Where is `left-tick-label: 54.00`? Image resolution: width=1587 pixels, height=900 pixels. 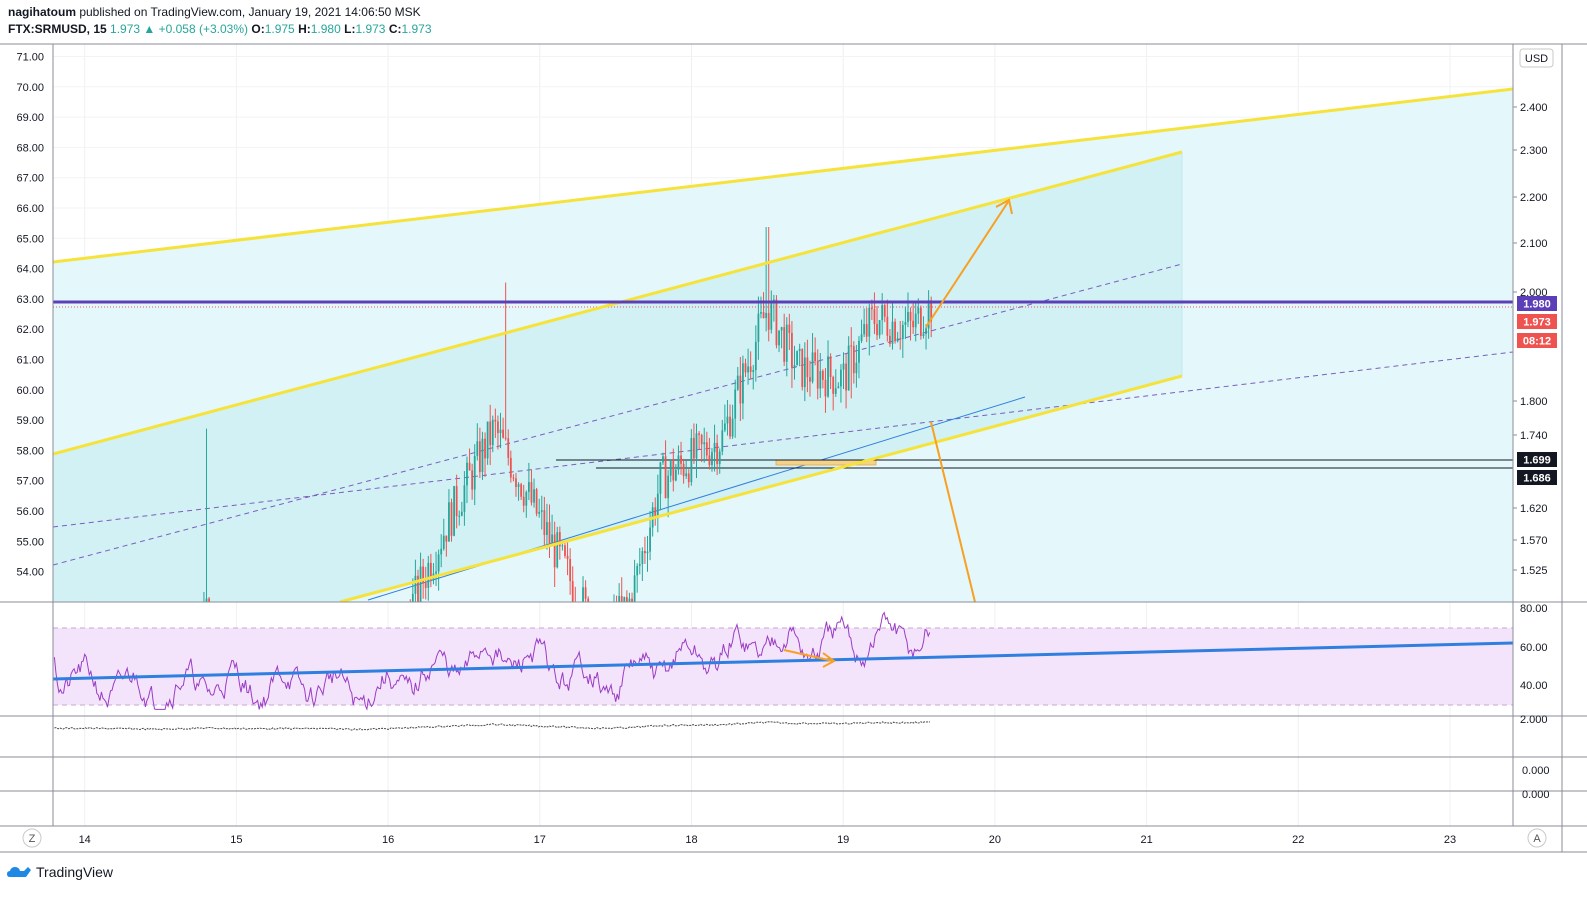 left-tick-label: 54.00 is located at coordinates (30, 573).